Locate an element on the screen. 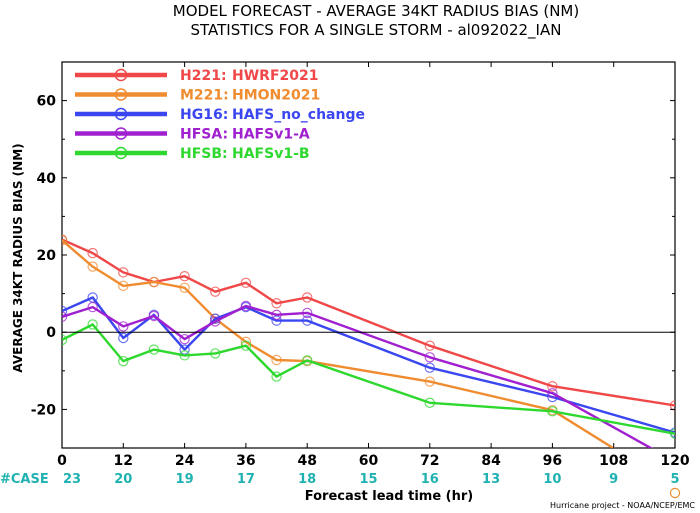 The image size is (700, 513). case-count: 17 is located at coordinates (246, 479).